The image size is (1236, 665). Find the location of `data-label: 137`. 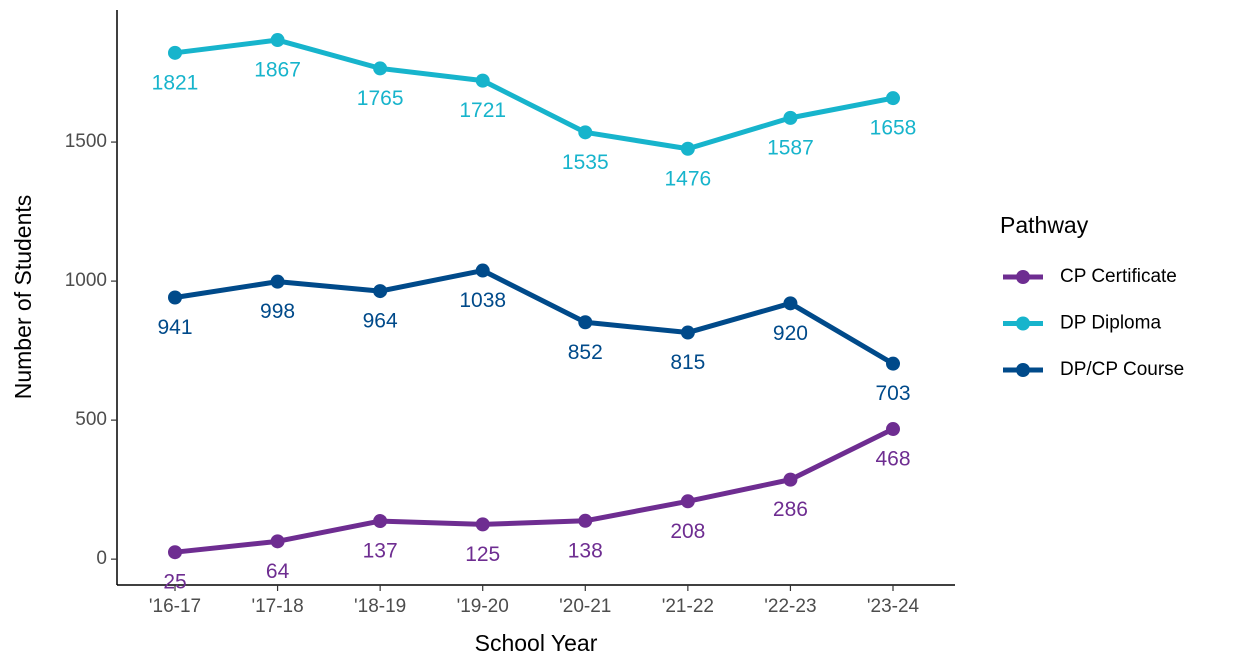

data-label: 137 is located at coordinates (380, 551).